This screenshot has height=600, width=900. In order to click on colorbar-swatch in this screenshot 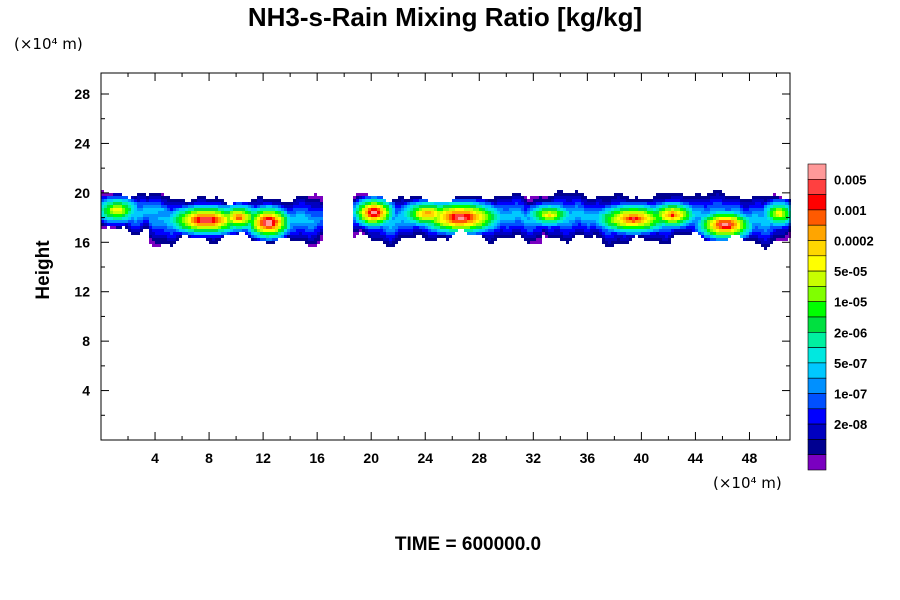, I will do `click(817, 447)`.